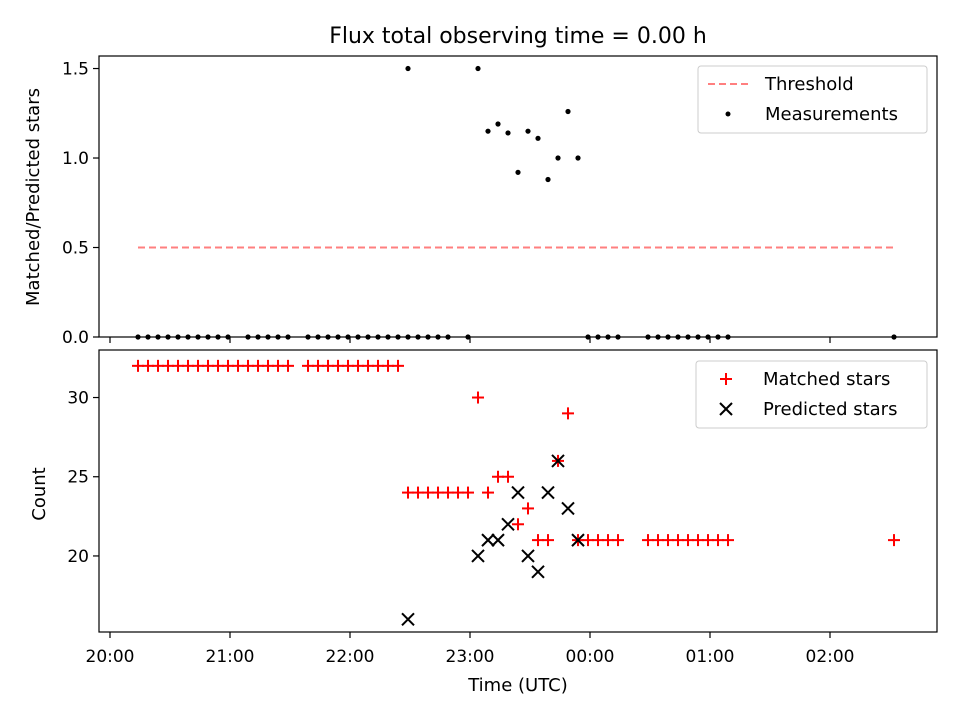 The height and width of the screenshot is (724, 960). Describe the element at coordinates (78, 399) in the screenshot. I see `bottom-y-tick-label: 30` at that location.